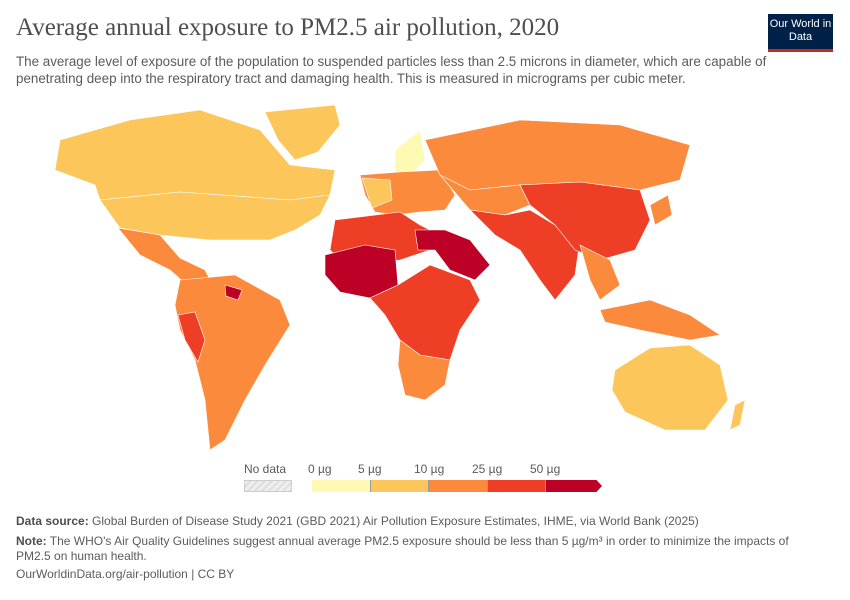  What do you see at coordinates (320, 469) in the screenshot?
I see `legend-tick: 0 µg` at bounding box center [320, 469].